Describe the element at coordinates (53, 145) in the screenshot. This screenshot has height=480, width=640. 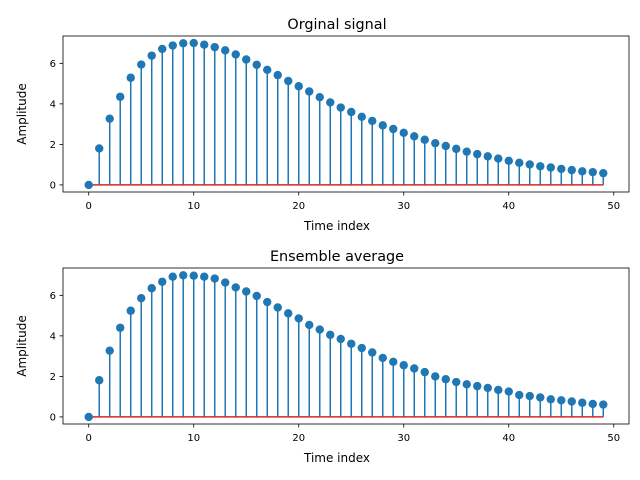
I see `y-tick-label: 2` at that location.